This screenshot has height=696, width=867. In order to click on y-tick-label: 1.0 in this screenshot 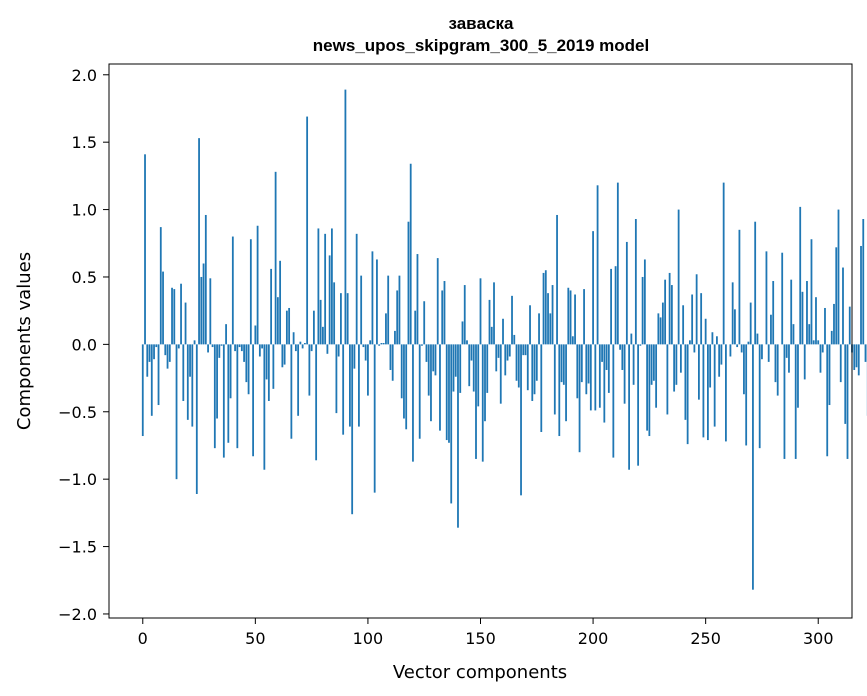, I will do `click(84, 210)`.